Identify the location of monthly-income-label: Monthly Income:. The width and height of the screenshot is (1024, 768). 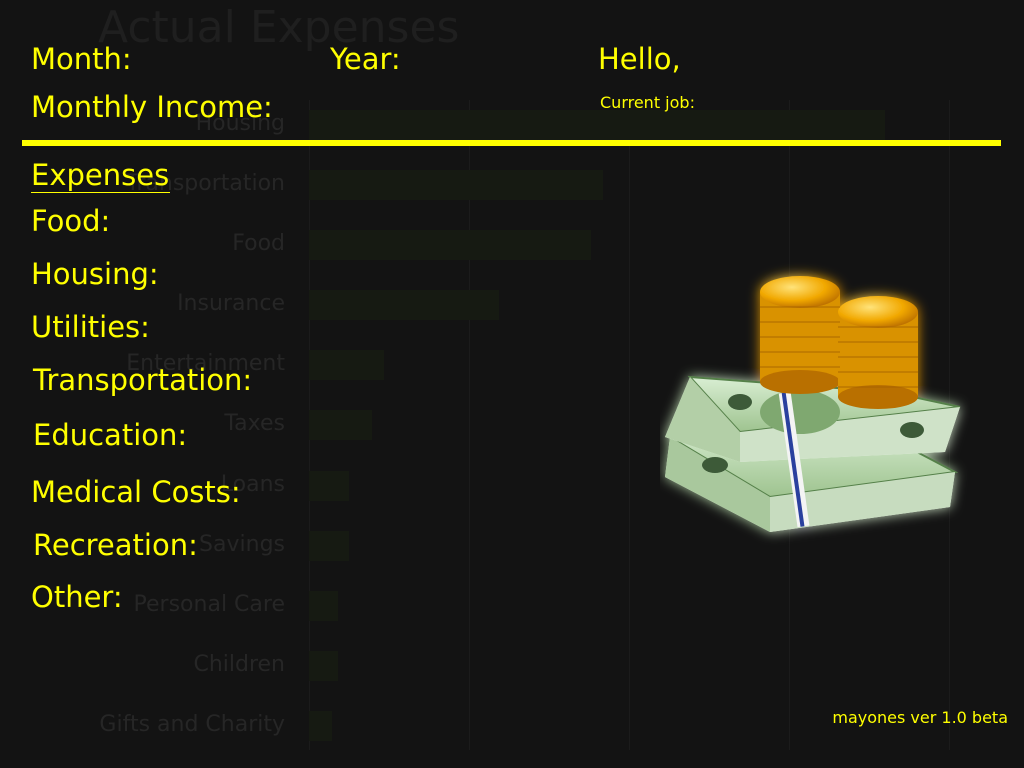
(152, 107).